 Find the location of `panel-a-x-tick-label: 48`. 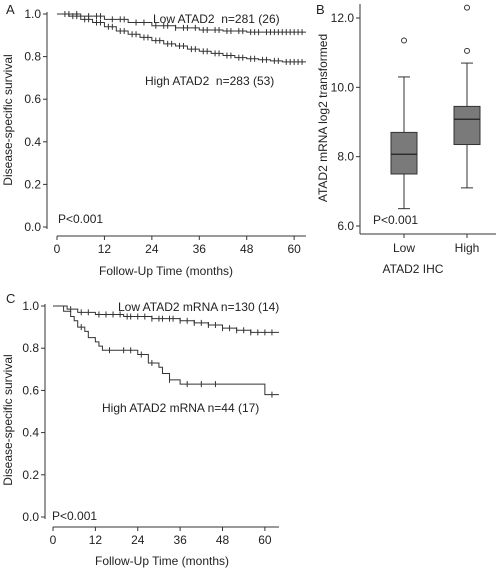

panel-a-x-tick-label: 48 is located at coordinates (247, 249).